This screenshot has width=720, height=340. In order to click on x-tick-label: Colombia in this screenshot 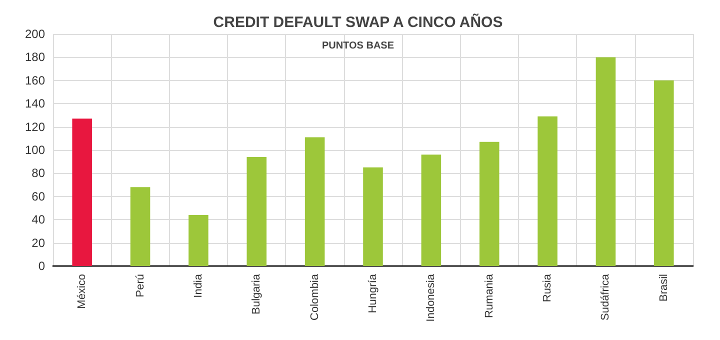, I will do `click(314, 296)`.